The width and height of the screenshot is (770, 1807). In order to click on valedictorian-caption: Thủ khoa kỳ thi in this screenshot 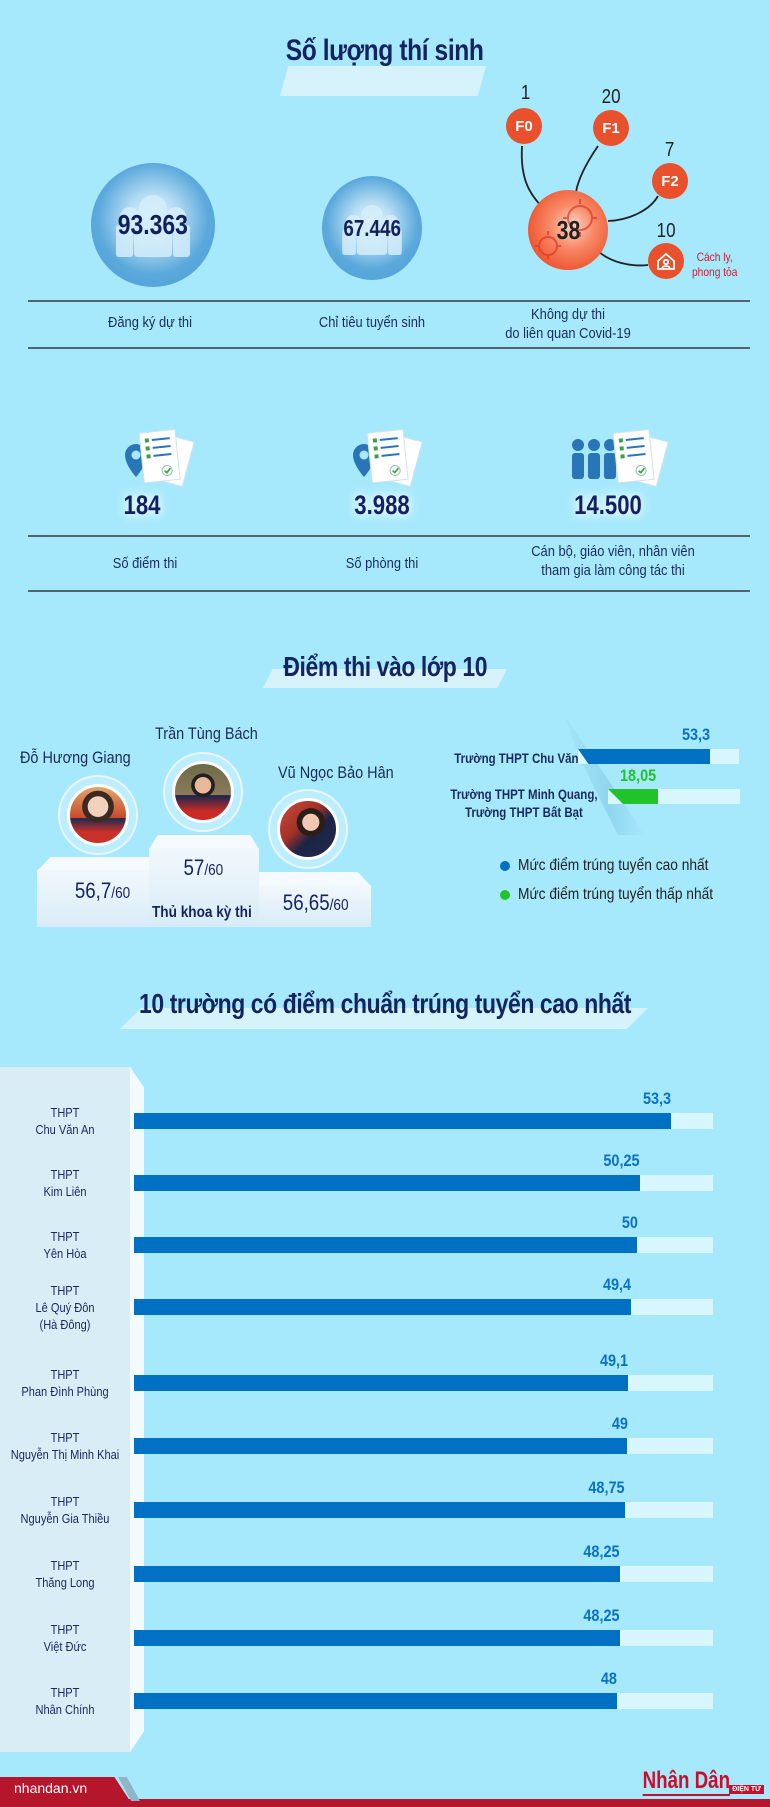, I will do `click(202, 912)`.